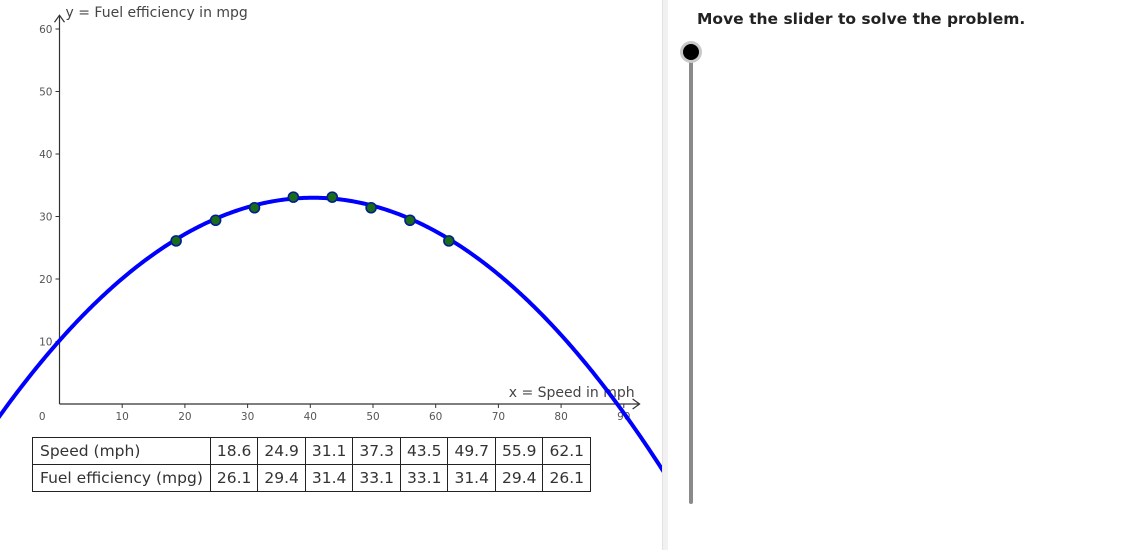 Image resolution: width=1140 pixels, height=550 pixels. Describe the element at coordinates (861, 19) in the screenshot. I see `instruction-text: Move the slider to solve the problem.` at that location.